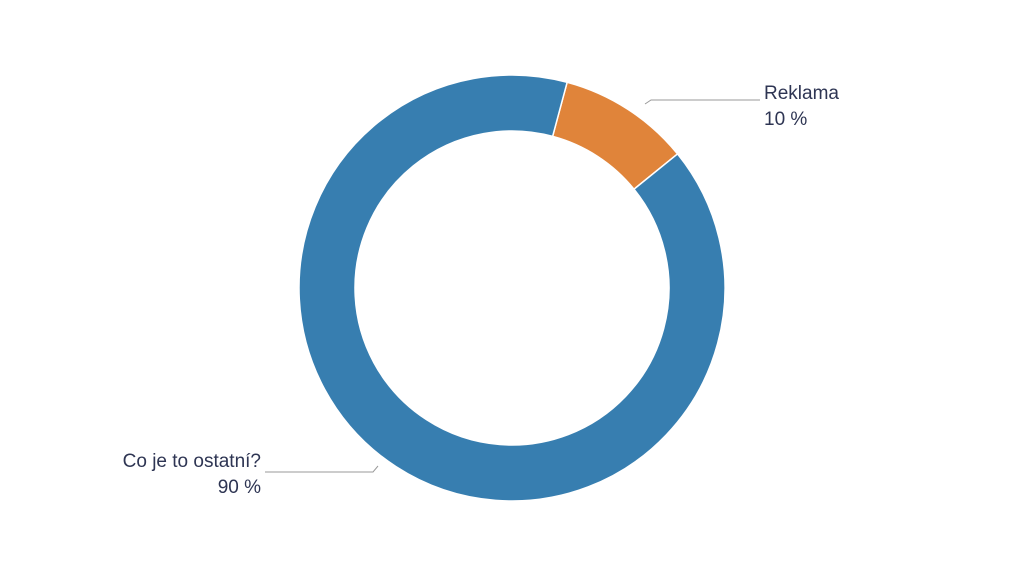 This screenshot has height=581, width=1024. Describe the element at coordinates (239, 487) in the screenshot. I see `slice-value-ostatni: 90 %` at that location.